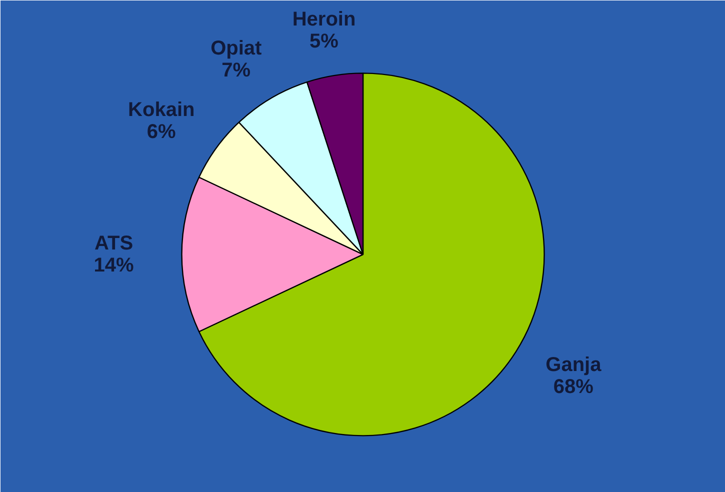 The width and height of the screenshot is (725, 492). Describe the element at coordinates (114, 265) in the screenshot. I see `data-label: 14%` at that location.